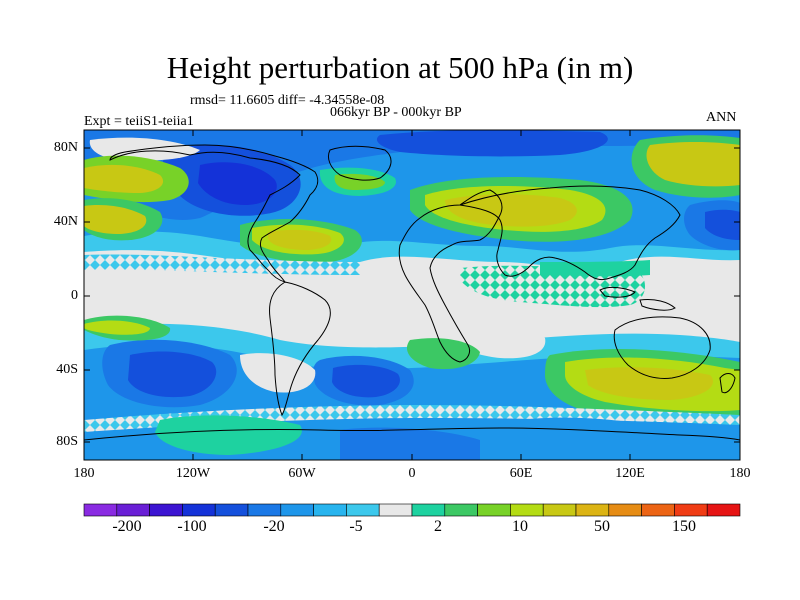 The height and width of the screenshot is (600, 800). I want to click on colorbar-label: 2, so click(438, 526).